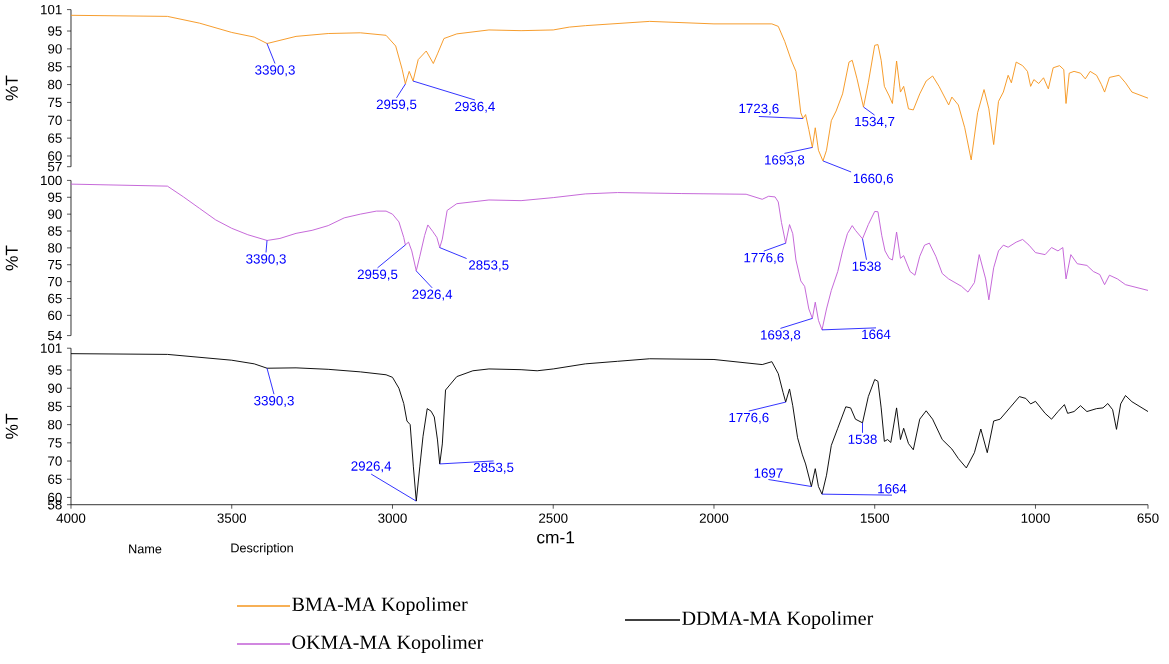 This screenshot has height=664, width=1169. Describe the element at coordinates (380, 606) in the screenshot. I see `legend-label: BMA-MA Kopolimer` at that location.